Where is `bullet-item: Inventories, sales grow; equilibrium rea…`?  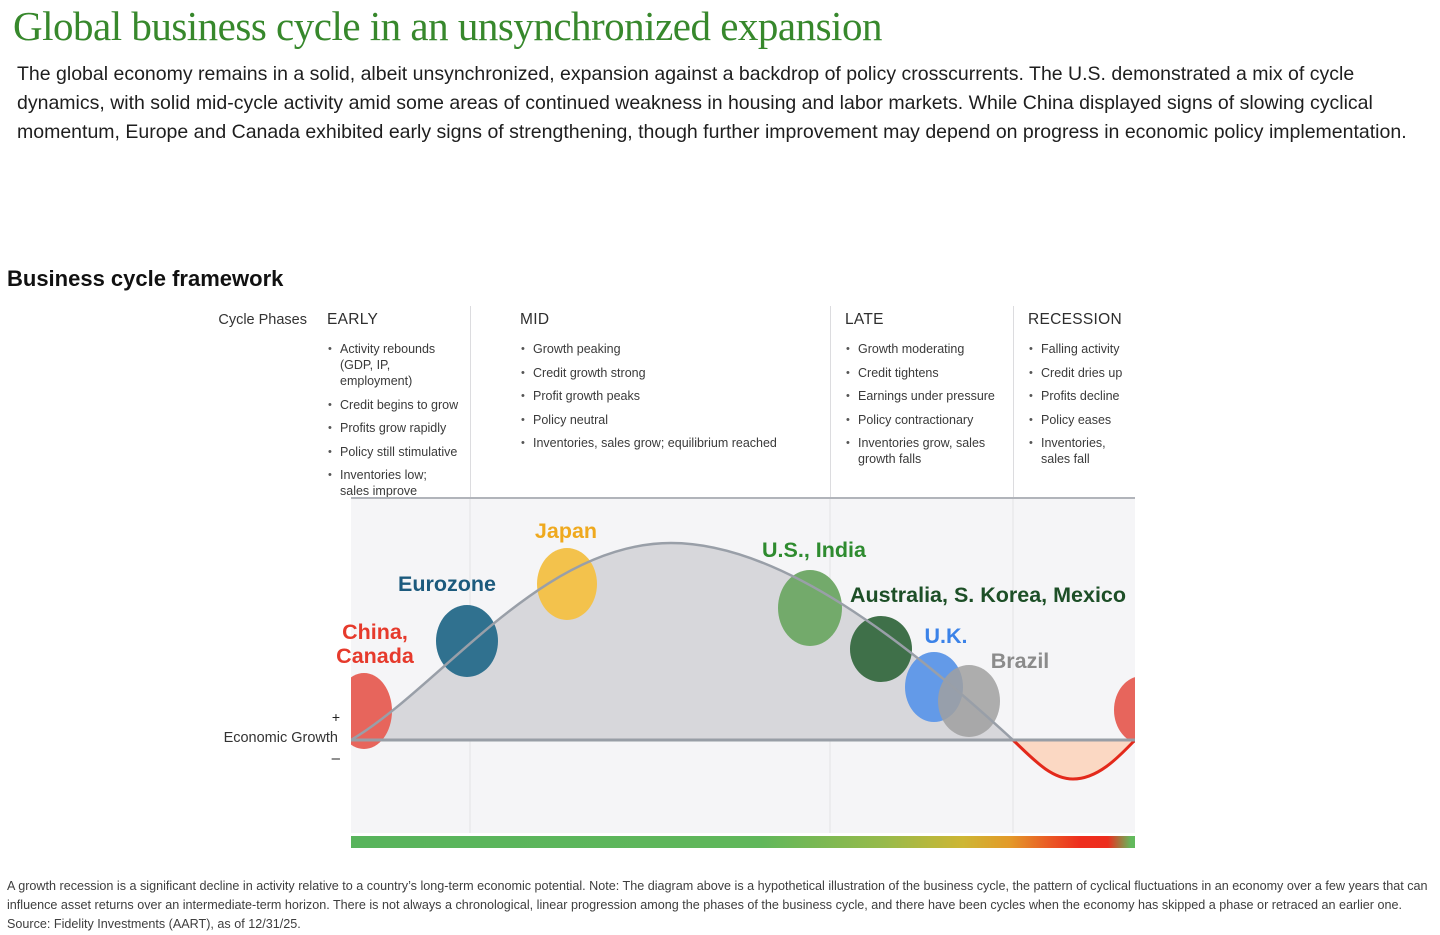 bullet-item: Inventories, sales grow; equilibrium rea… is located at coordinates (670, 443).